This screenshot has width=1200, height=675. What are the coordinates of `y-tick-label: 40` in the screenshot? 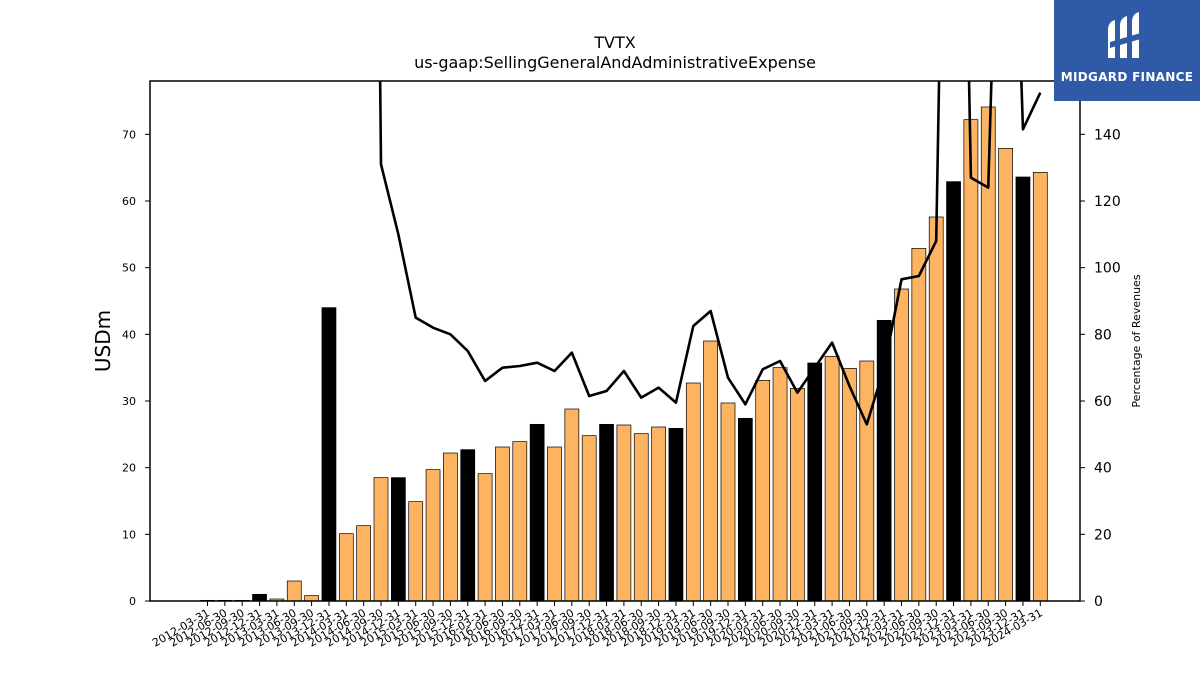 It's located at (129, 334).